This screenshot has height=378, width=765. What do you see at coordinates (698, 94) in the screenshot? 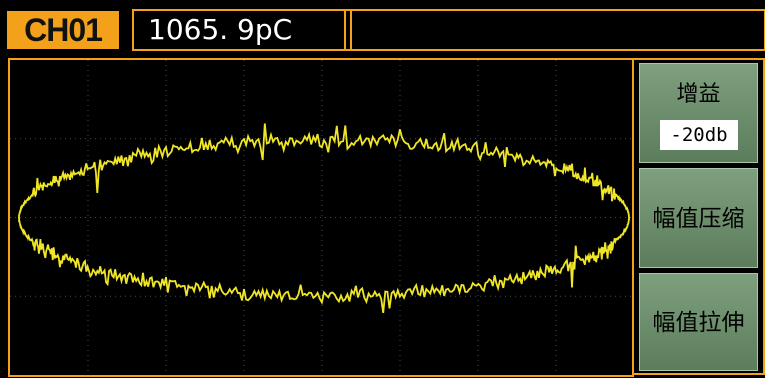
I see `gain-label: 增益` at bounding box center [698, 94].